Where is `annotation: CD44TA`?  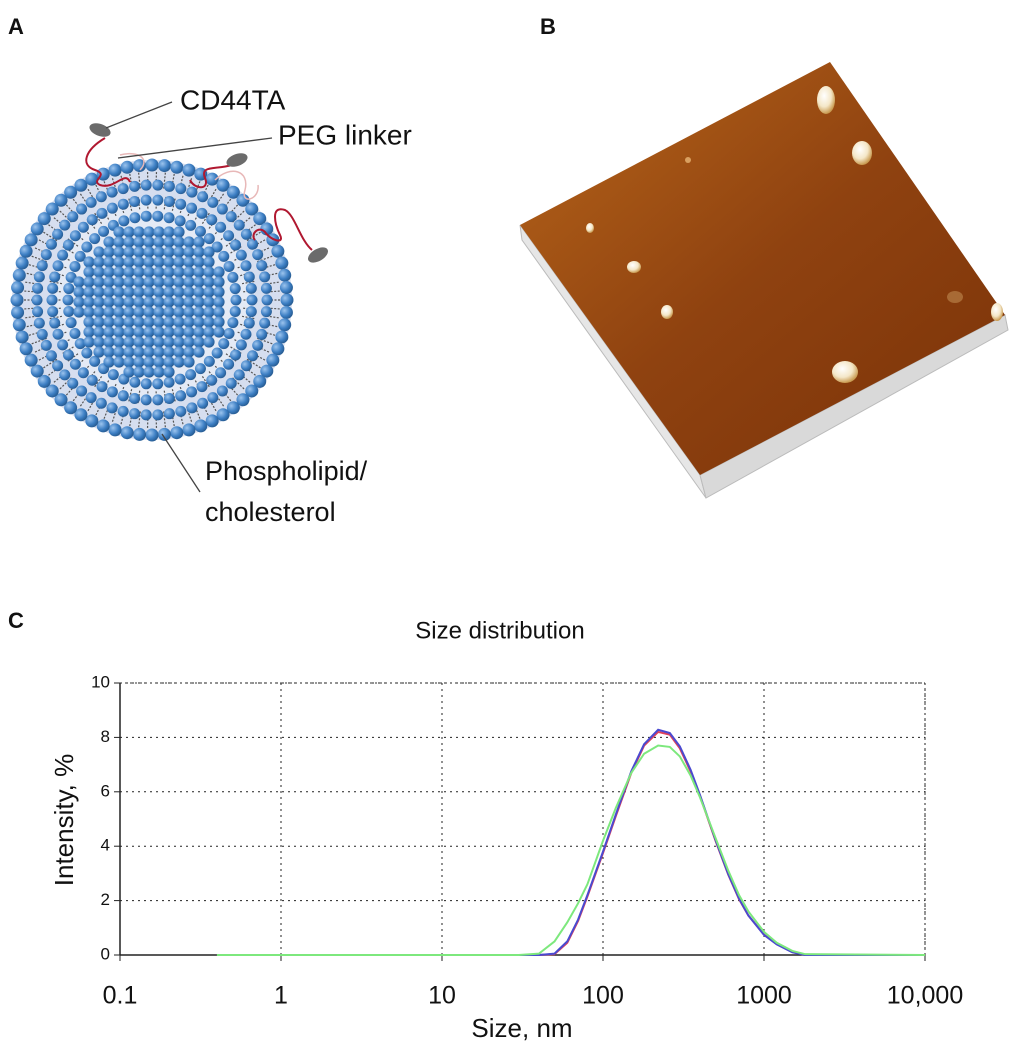 annotation: CD44TA is located at coordinates (233, 99).